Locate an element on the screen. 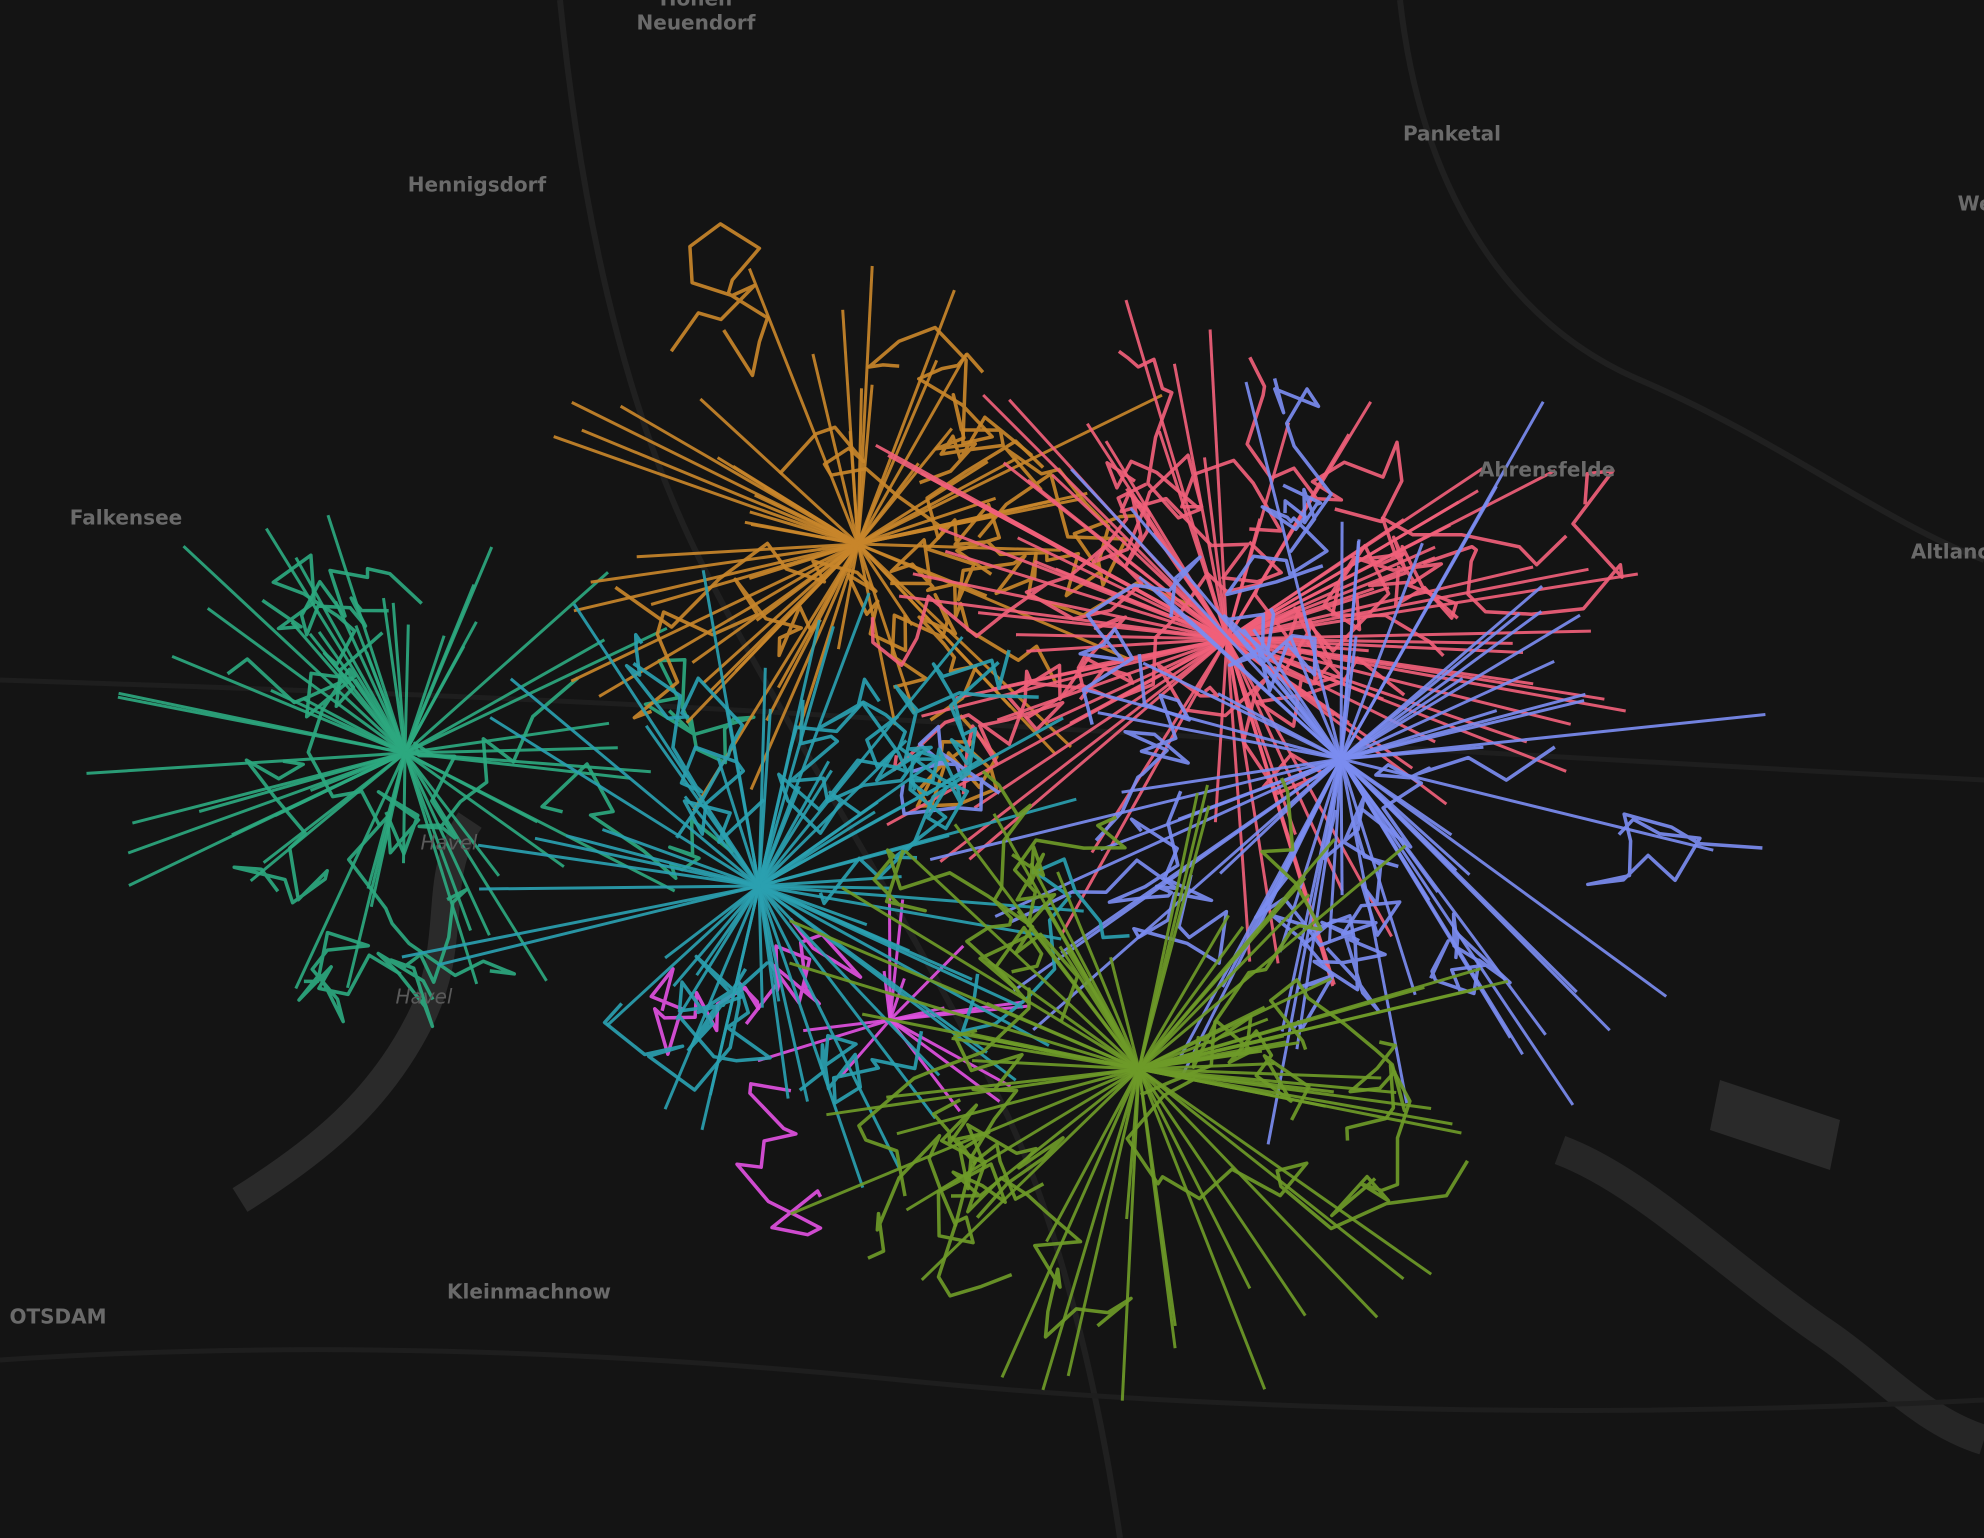 The height and width of the screenshot is (1538, 1984). place-label: Ahrensfelde is located at coordinates (1547, 470).